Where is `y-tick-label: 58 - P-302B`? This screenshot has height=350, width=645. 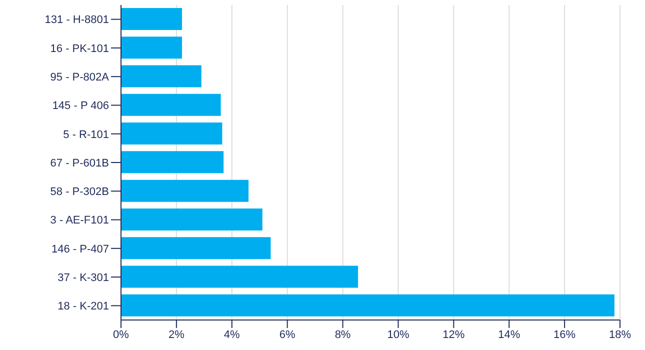 y-tick-label: 58 - P-302B is located at coordinates (79, 192).